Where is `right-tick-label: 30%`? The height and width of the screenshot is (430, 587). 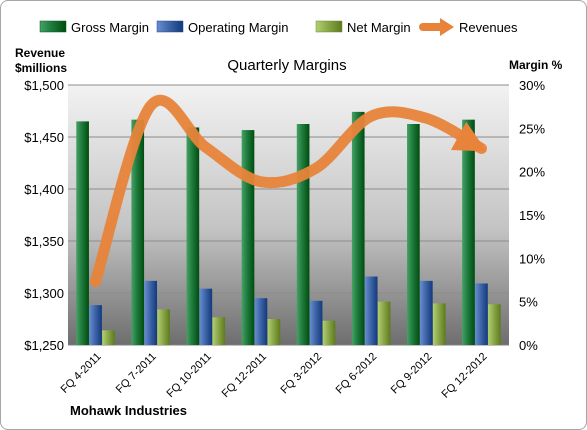 right-tick-label: 30% is located at coordinates (532, 85).